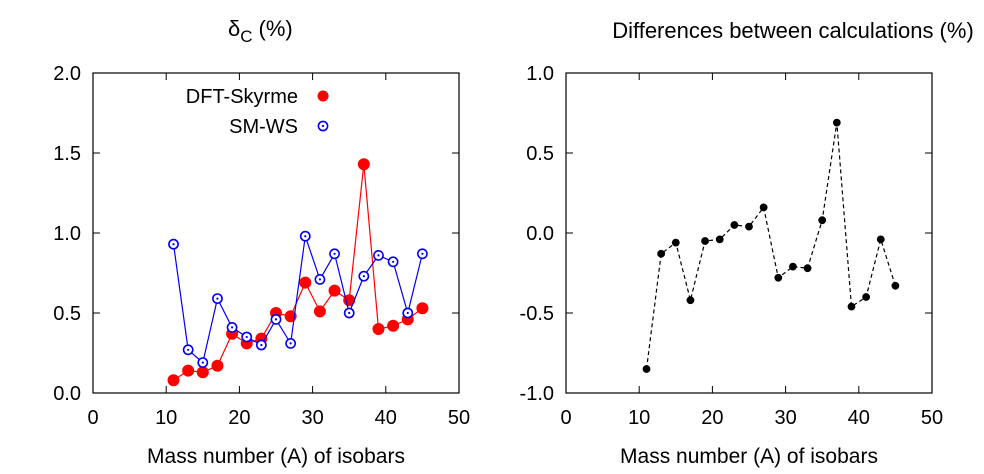 The width and height of the screenshot is (984, 474). What do you see at coordinates (537, 314) in the screenshot?
I see `y-tick-label: -0.5` at bounding box center [537, 314].